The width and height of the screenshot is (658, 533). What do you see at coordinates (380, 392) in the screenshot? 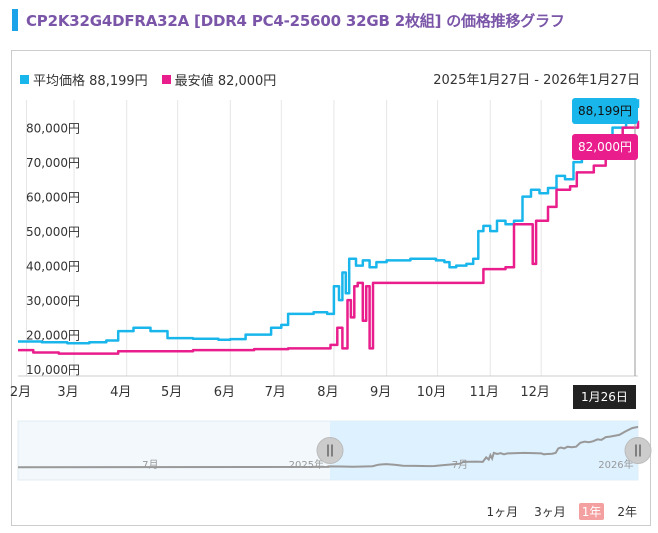
I see `x-tick-label: 9月` at bounding box center [380, 392].